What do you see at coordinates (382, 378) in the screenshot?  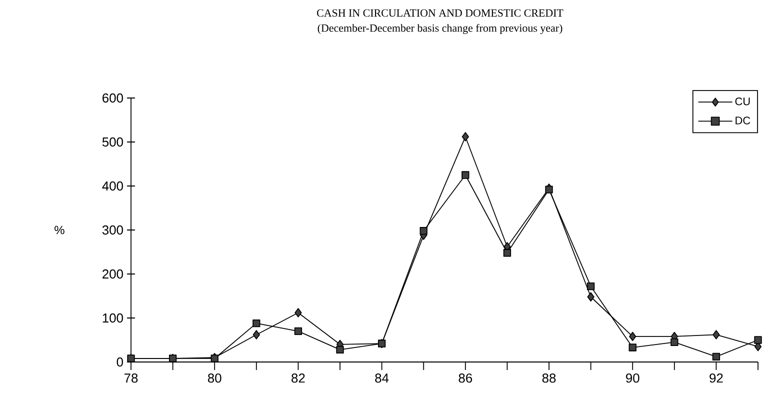 I see `x-tick-label: 84` at bounding box center [382, 378].